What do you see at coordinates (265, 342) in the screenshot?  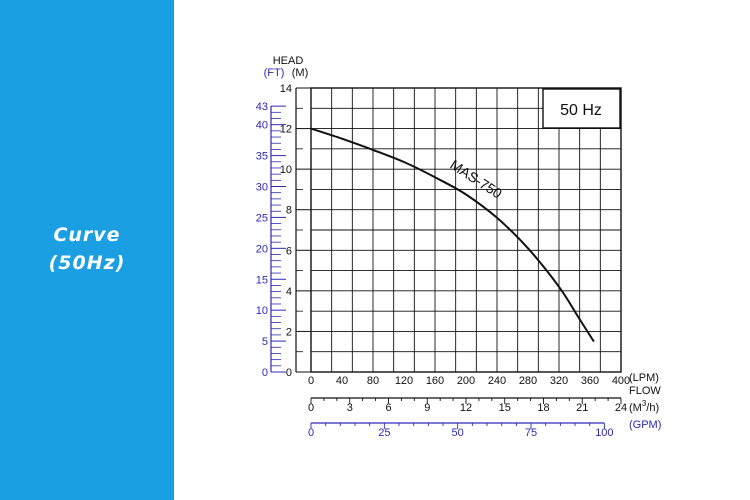 I see `ft-tick-label: 5` at bounding box center [265, 342].